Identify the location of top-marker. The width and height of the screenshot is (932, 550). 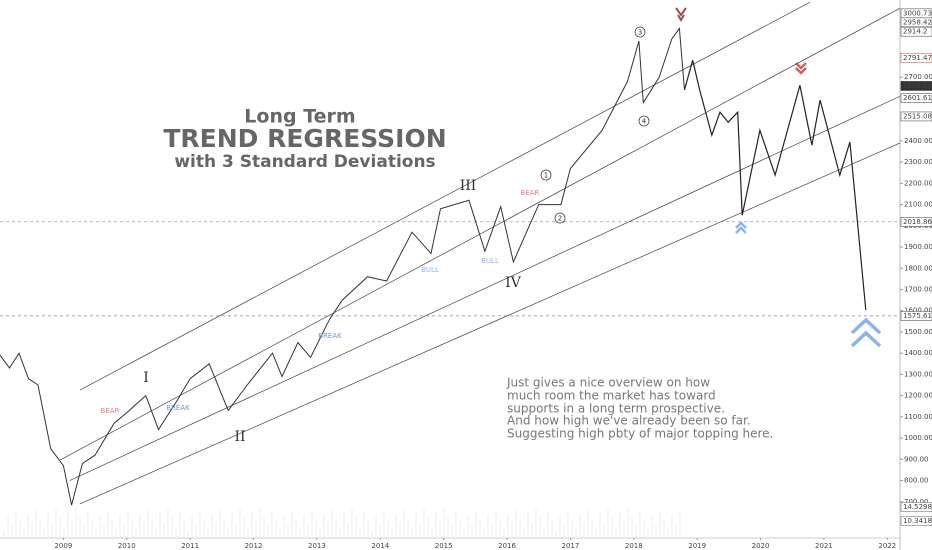
(681, 14).